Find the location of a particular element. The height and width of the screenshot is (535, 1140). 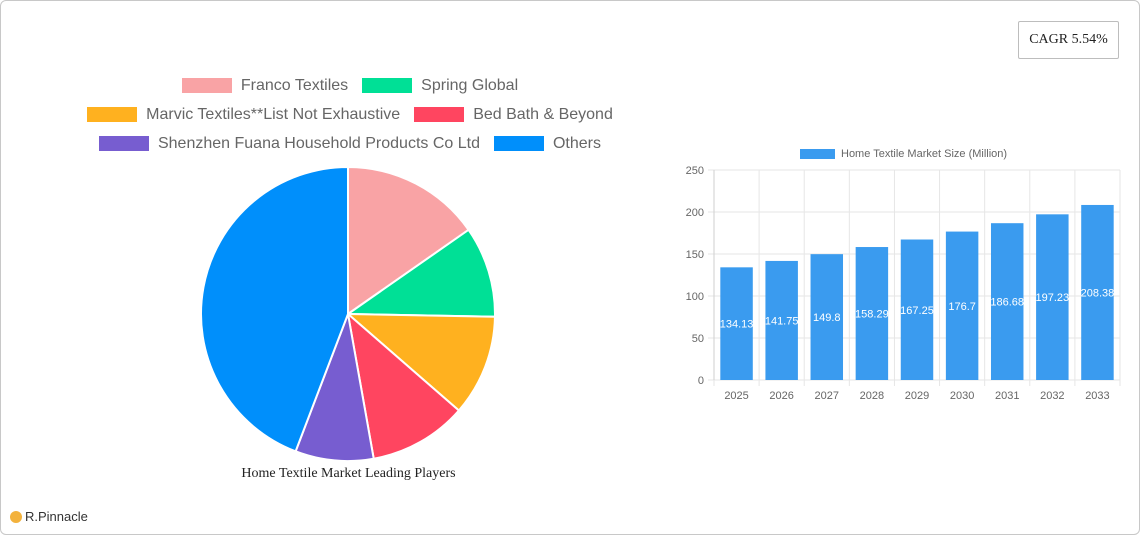

y-tick-label: 100 is located at coordinates (695, 297).